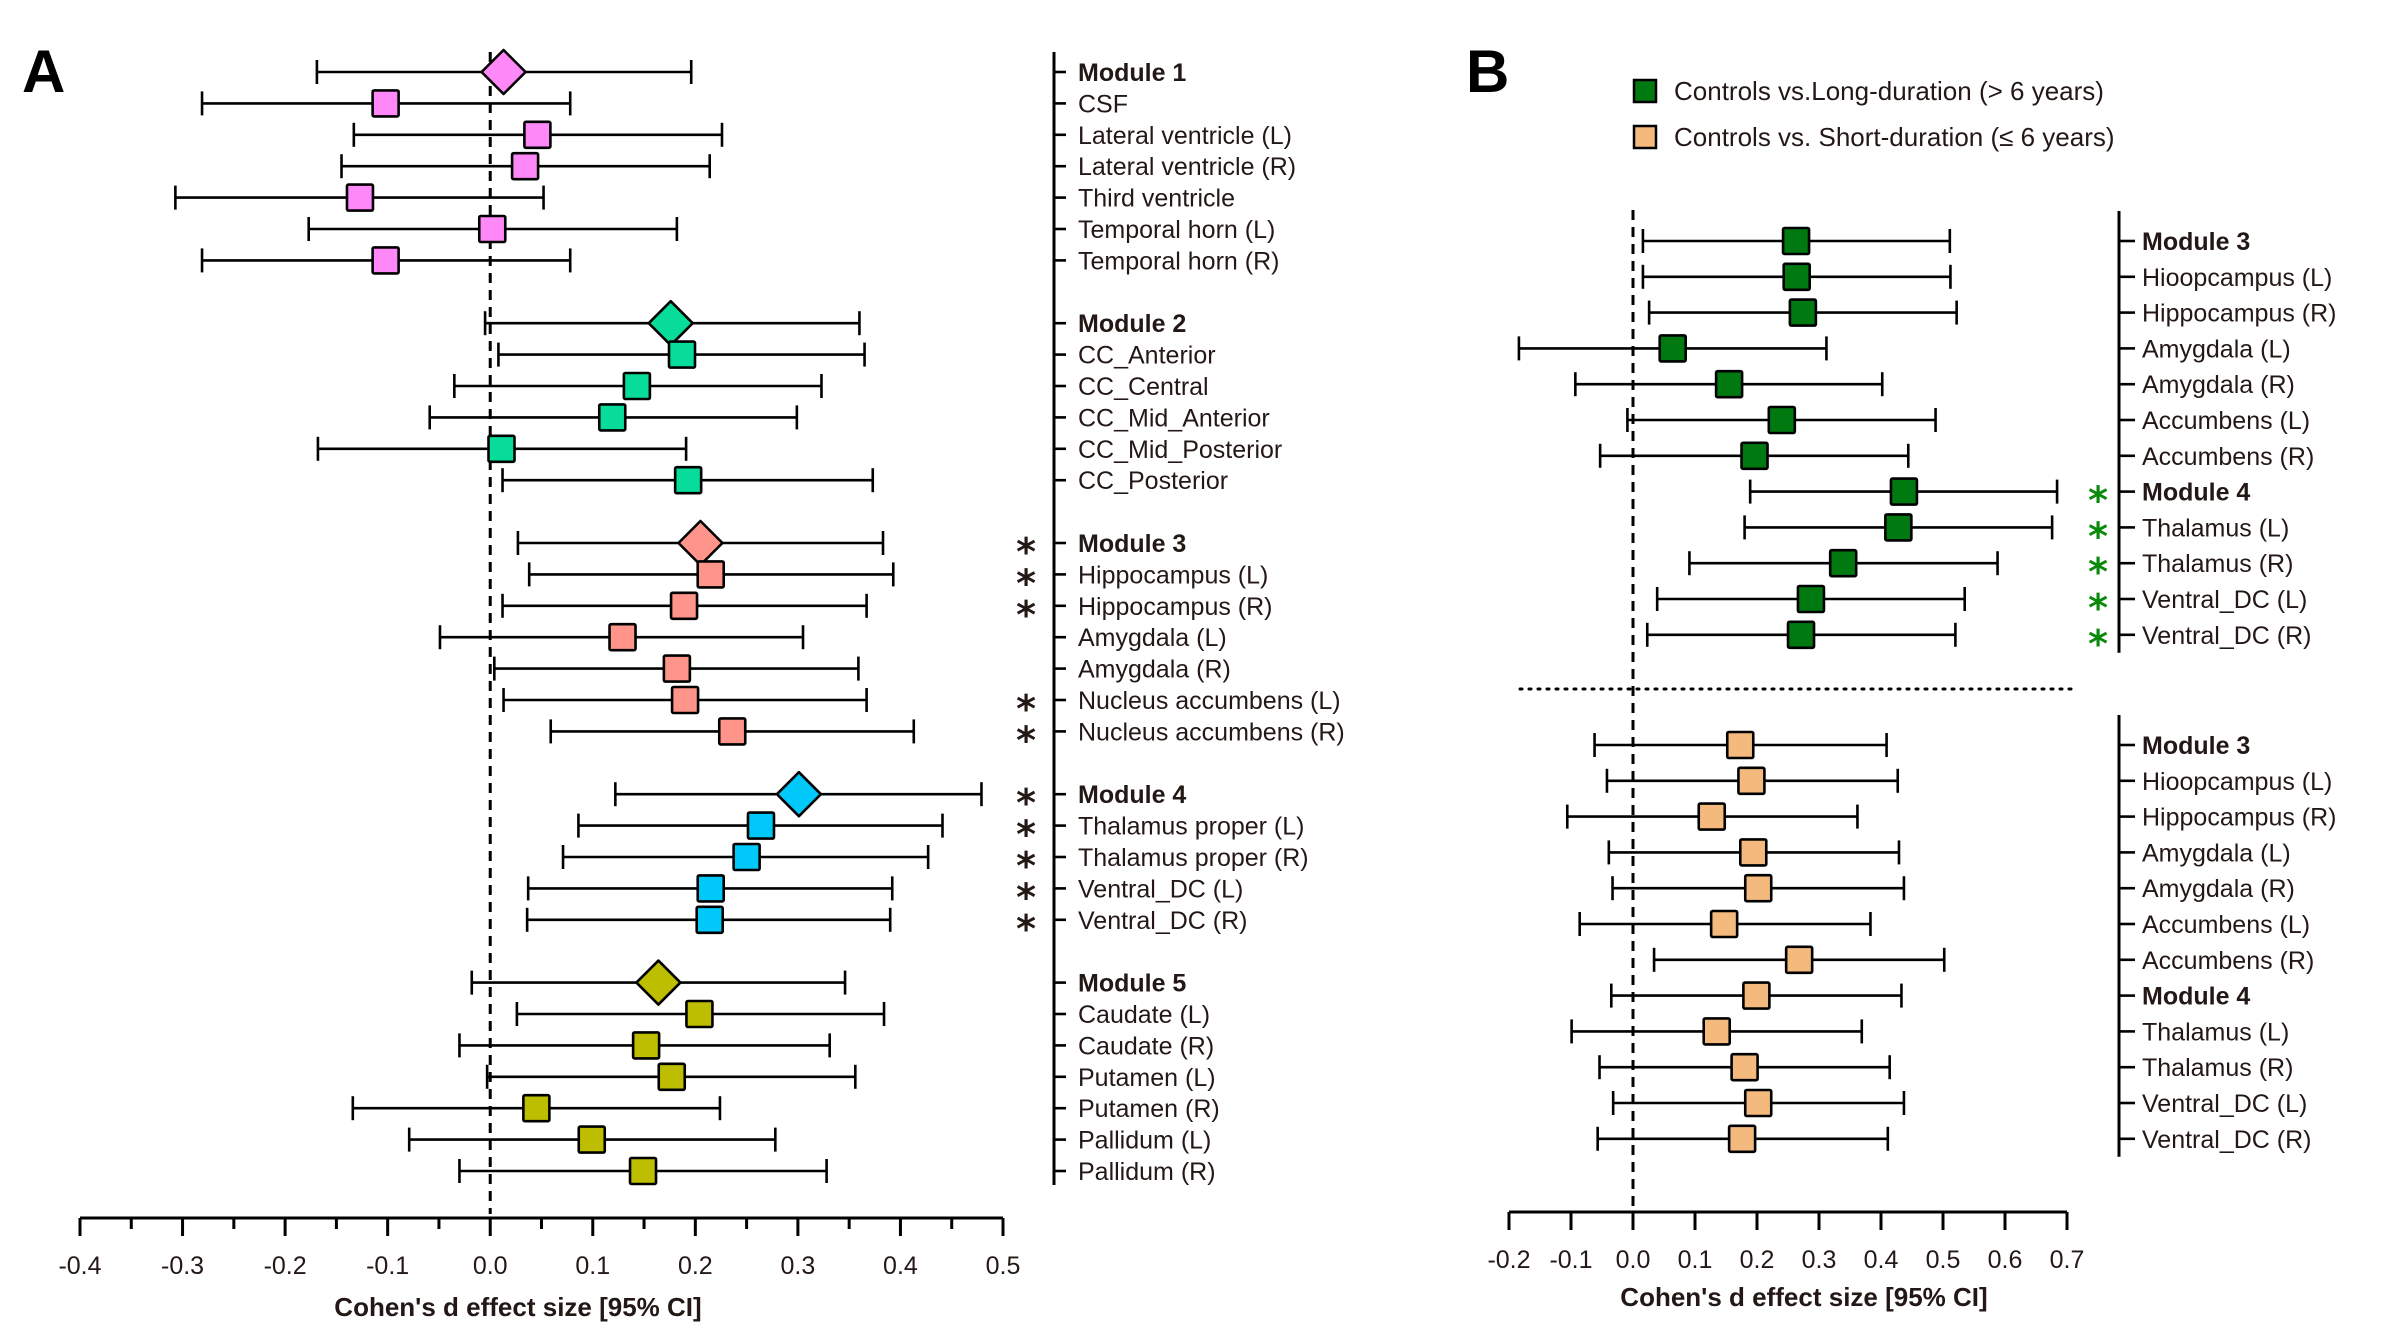 The height and width of the screenshot is (1336, 2400). I want to click on row-label: Thalamus (R), so click(2217, 564).